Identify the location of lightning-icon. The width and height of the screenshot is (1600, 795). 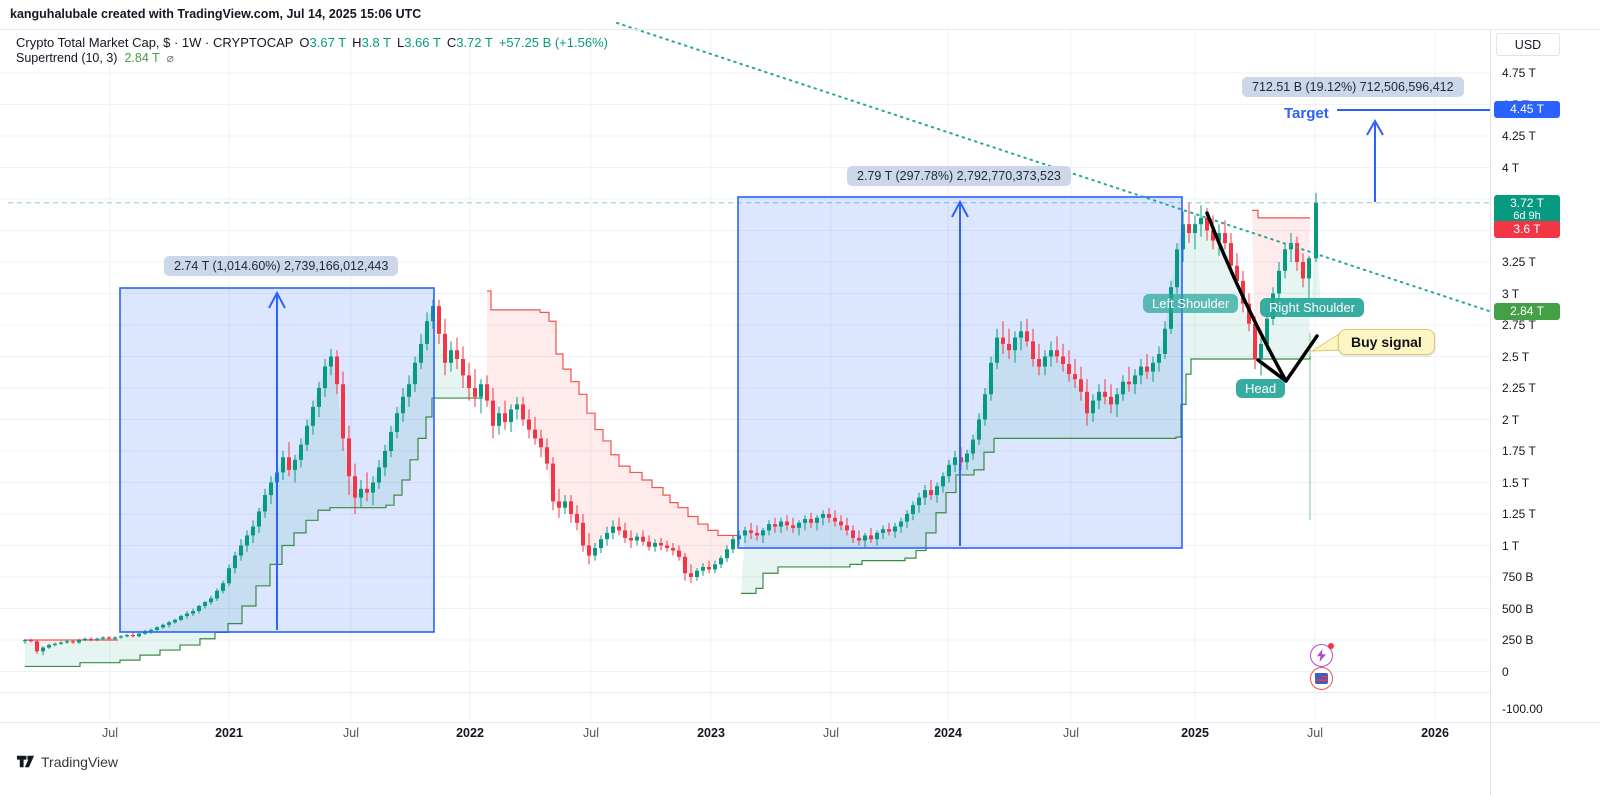
(1321, 655).